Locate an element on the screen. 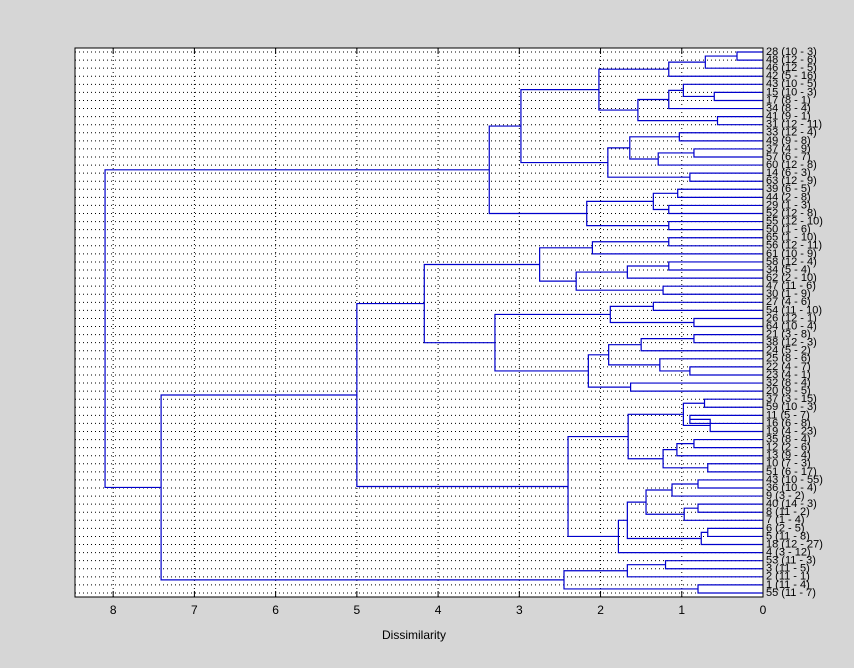  leaf-label: 31 (12 - 11) is located at coordinates (794, 125).